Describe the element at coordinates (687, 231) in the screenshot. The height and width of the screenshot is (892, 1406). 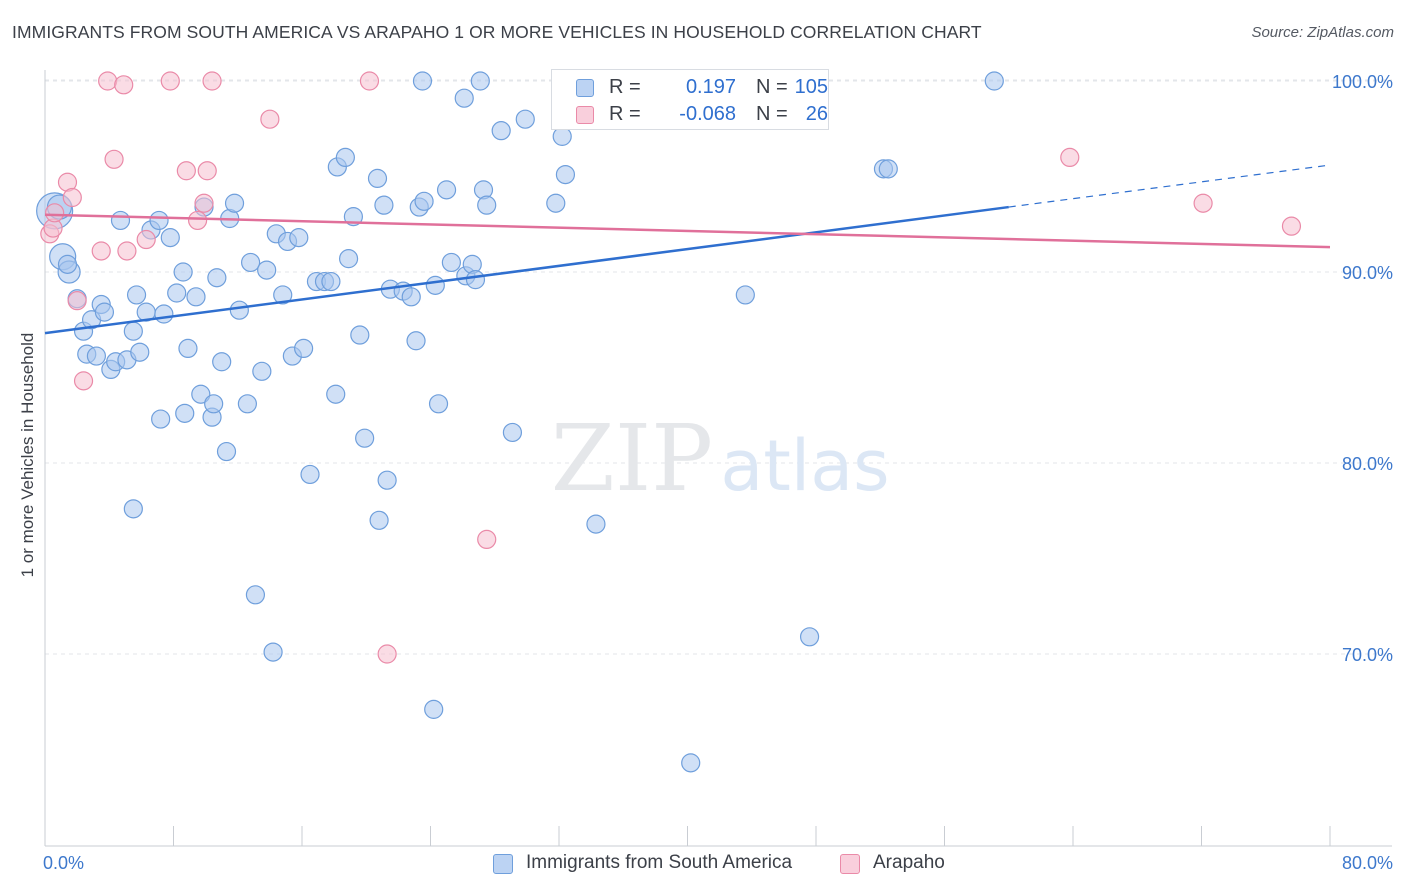
I see `trend-line-arapaho` at that location.